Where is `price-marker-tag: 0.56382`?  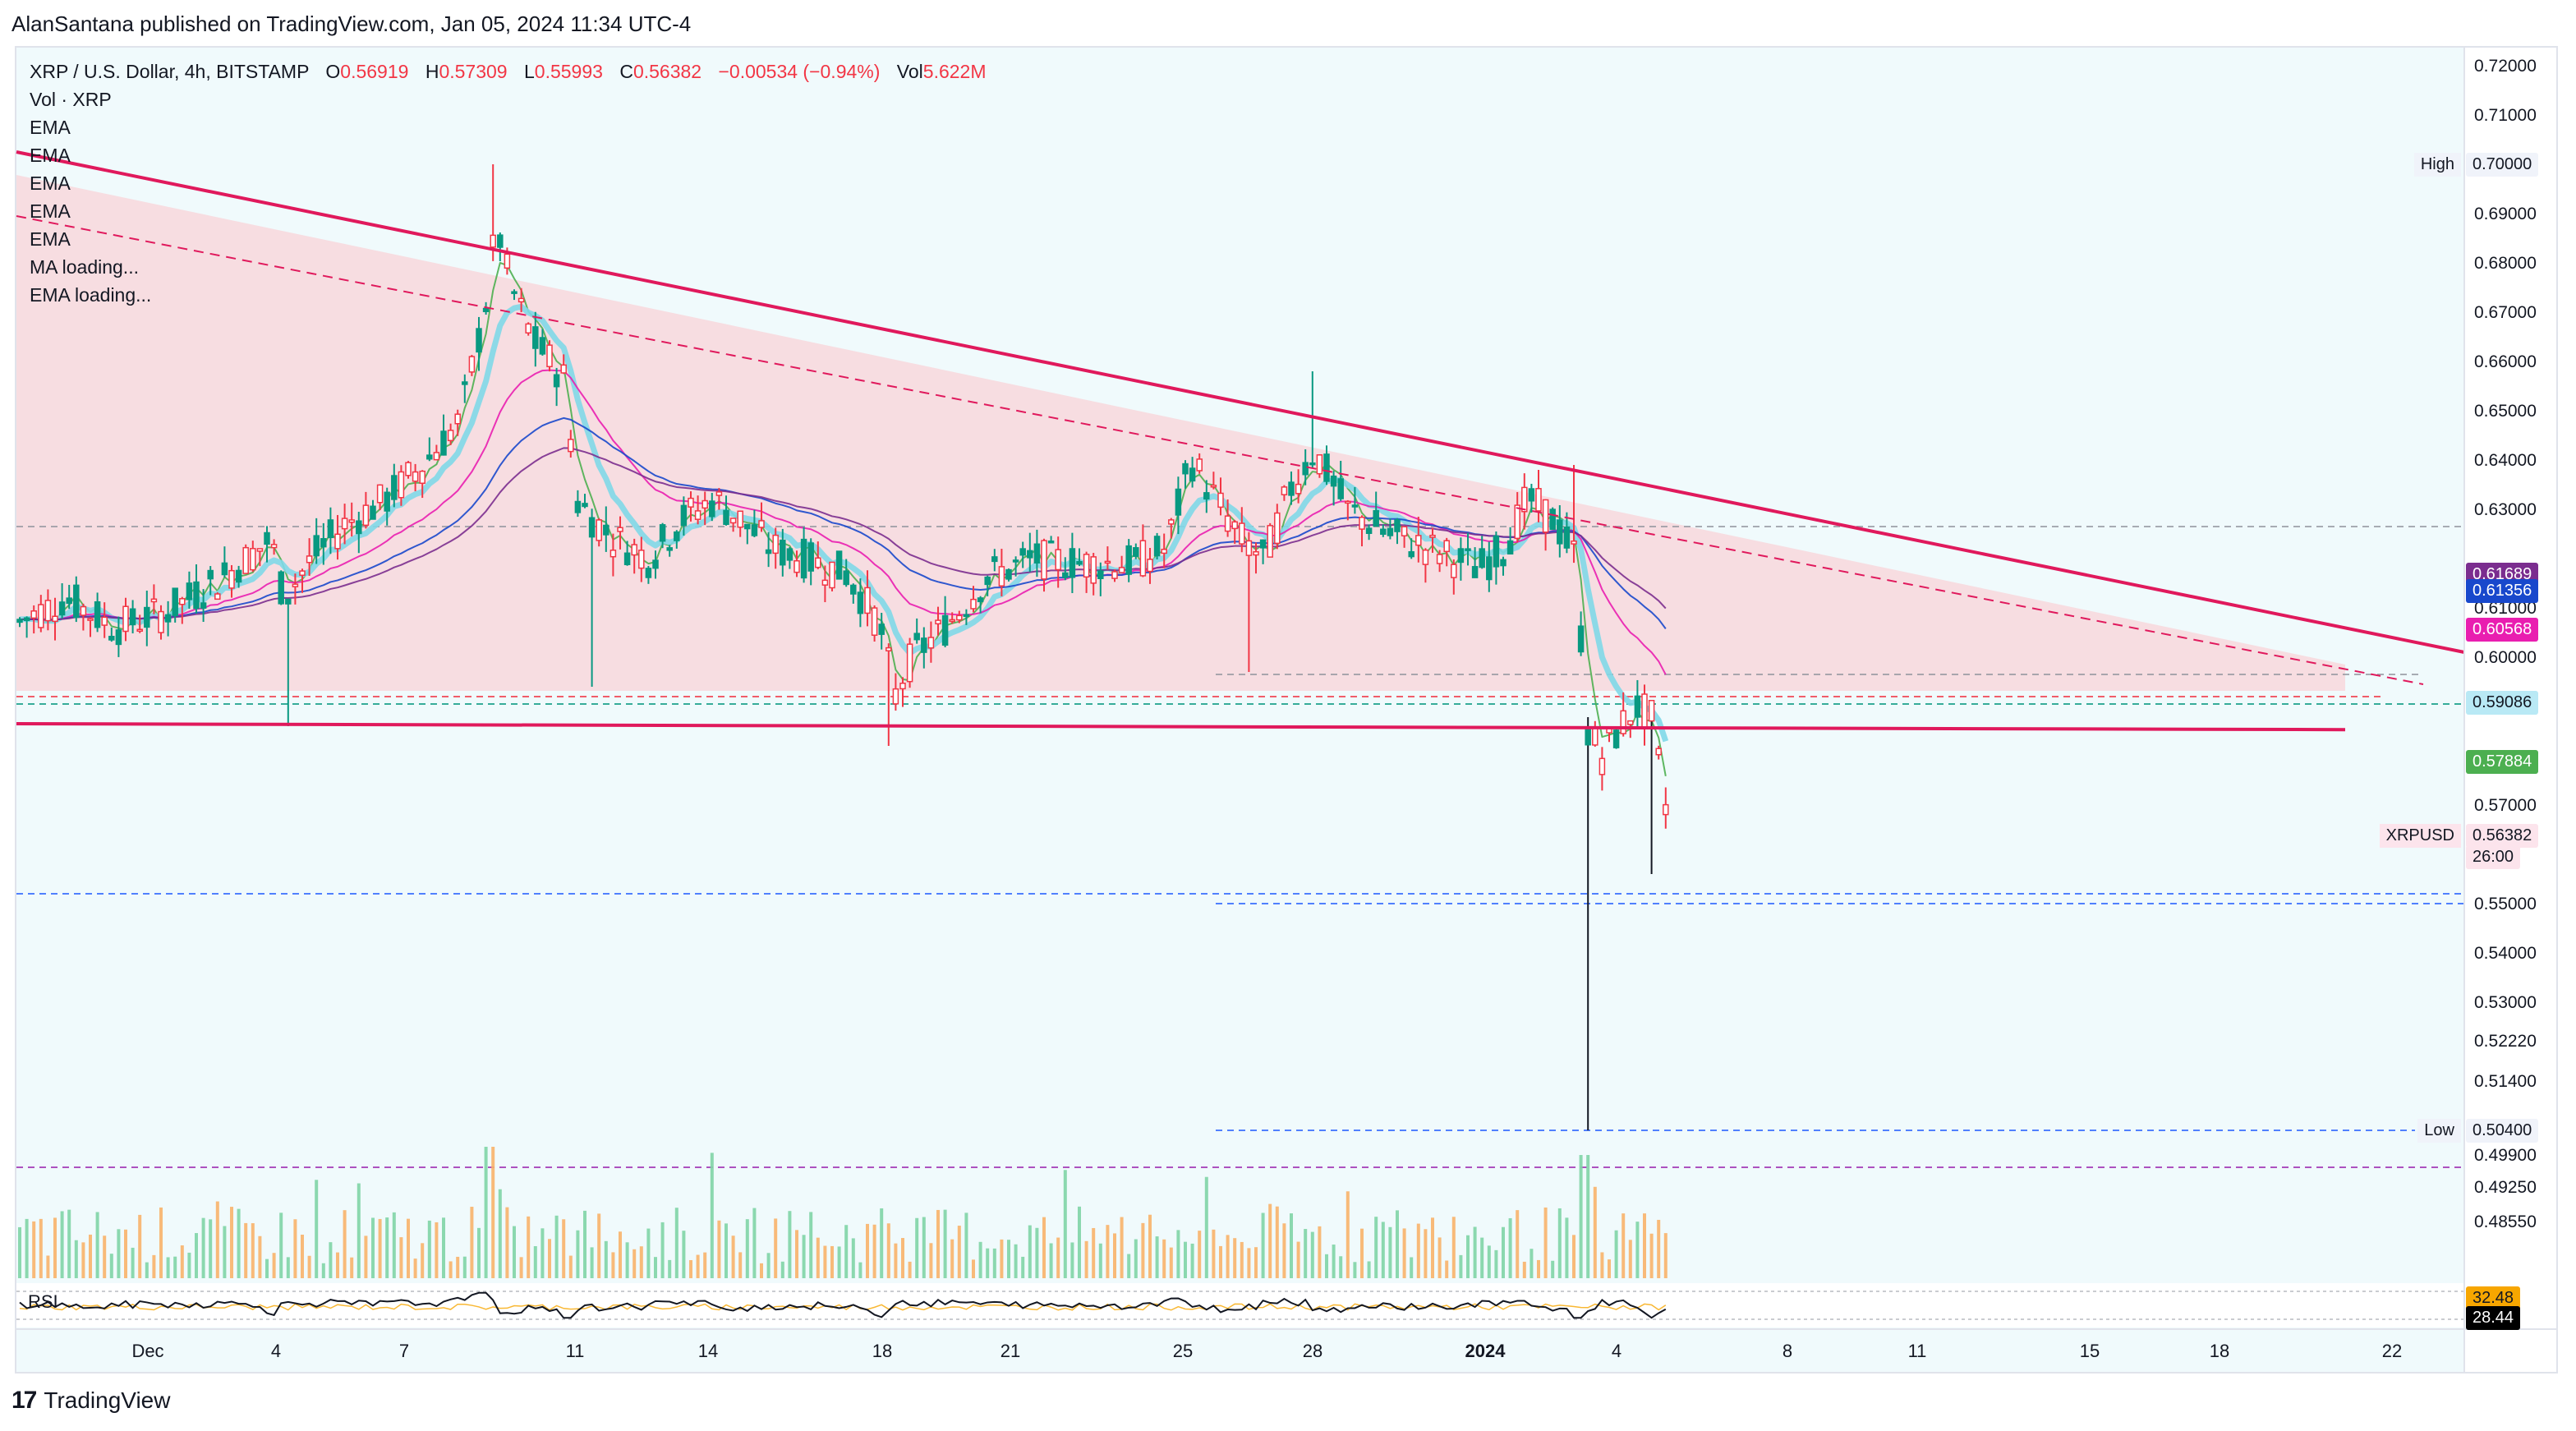 price-marker-tag: 0.56382 is located at coordinates (2502, 836).